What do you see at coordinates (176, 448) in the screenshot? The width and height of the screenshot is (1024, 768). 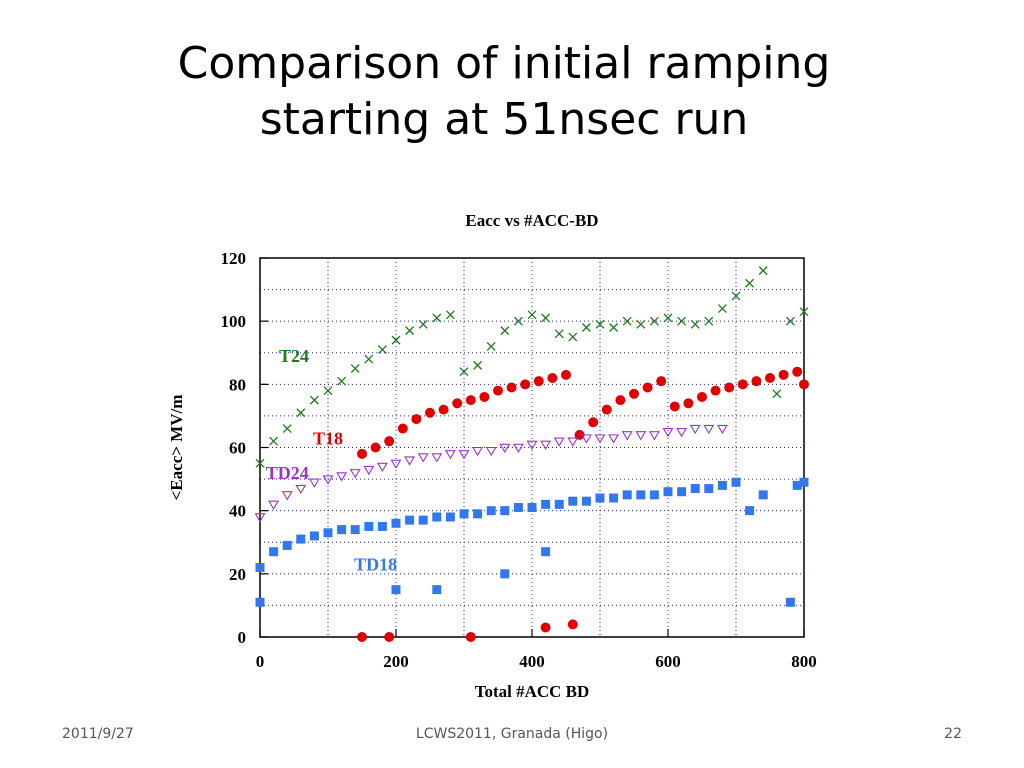 I see `y-axis-label: <Eacc> MV/m` at bounding box center [176, 448].